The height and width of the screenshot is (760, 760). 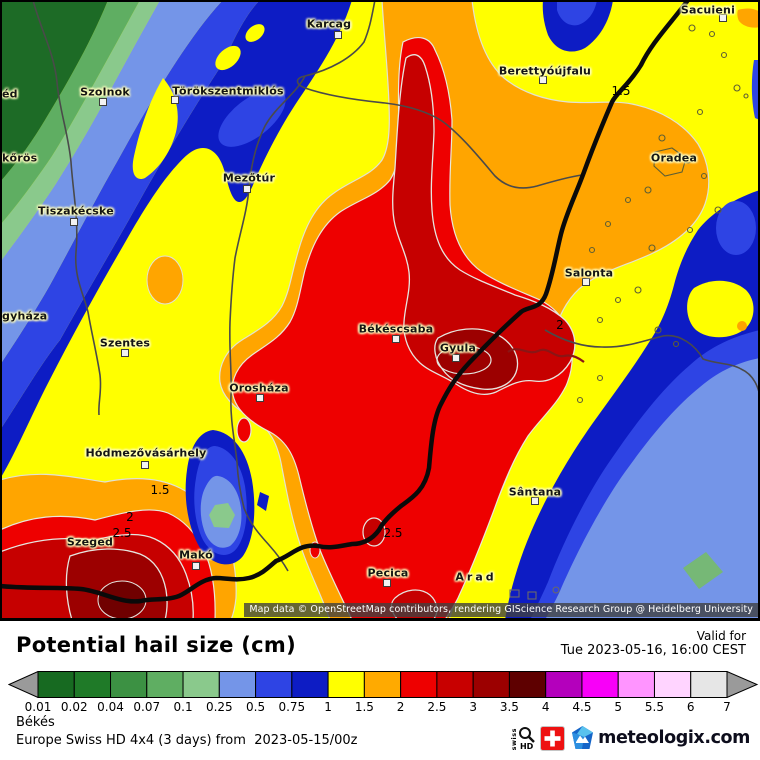 I want to click on scale-value: 0.04, so click(x=110, y=707).